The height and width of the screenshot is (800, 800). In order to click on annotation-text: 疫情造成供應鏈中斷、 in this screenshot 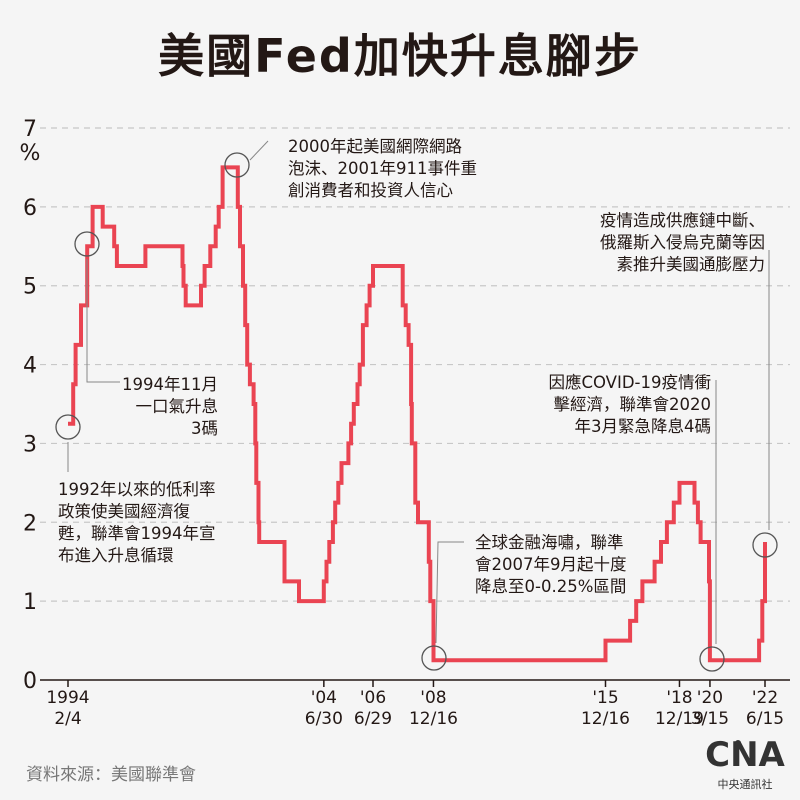, I will do `click(682, 220)`.